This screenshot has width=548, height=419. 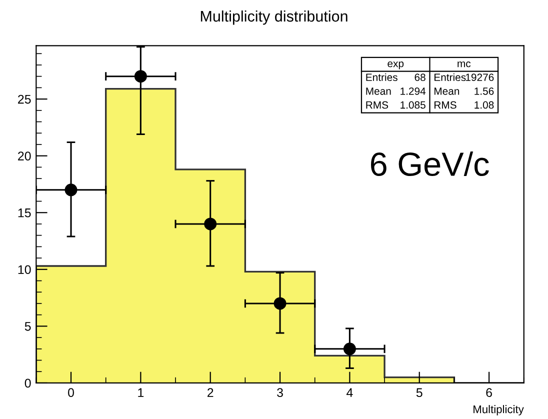 I want to click on chart-title: Multiplicity distribution, so click(x=274, y=17).